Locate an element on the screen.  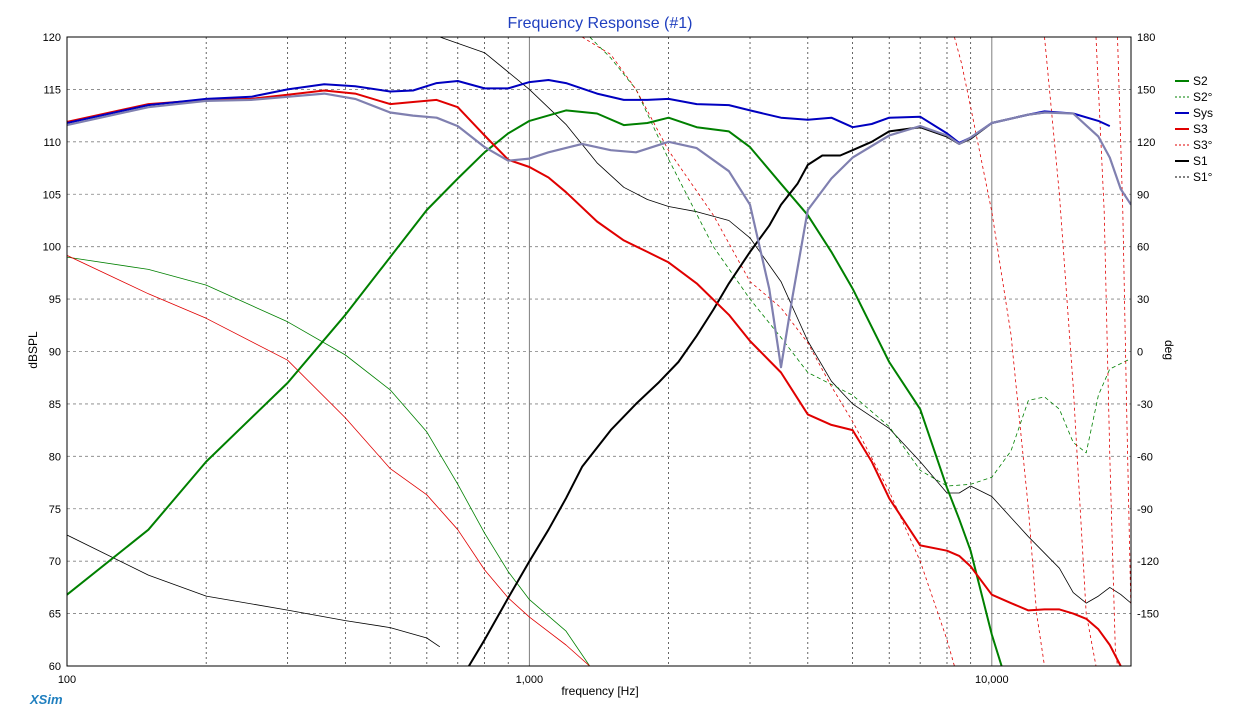
x-tick-label: 100 is located at coordinates (67, 680).